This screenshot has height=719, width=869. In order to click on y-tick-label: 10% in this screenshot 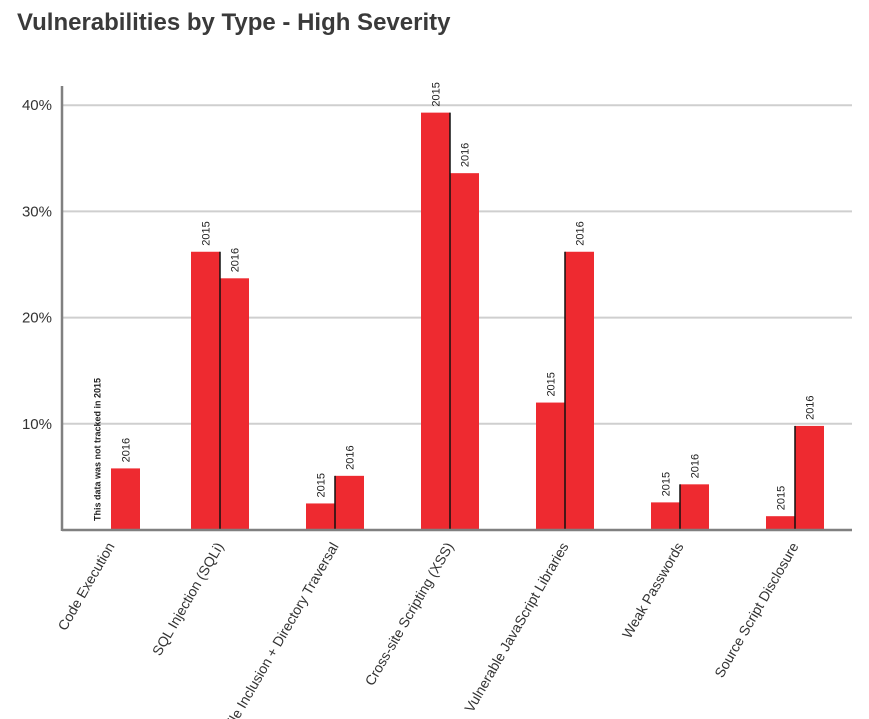, I will do `click(37, 424)`.